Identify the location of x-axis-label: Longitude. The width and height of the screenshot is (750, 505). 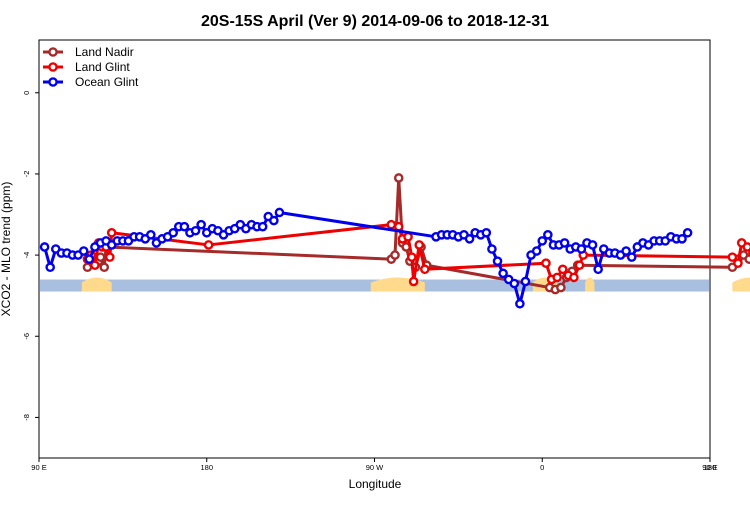
(375, 484).